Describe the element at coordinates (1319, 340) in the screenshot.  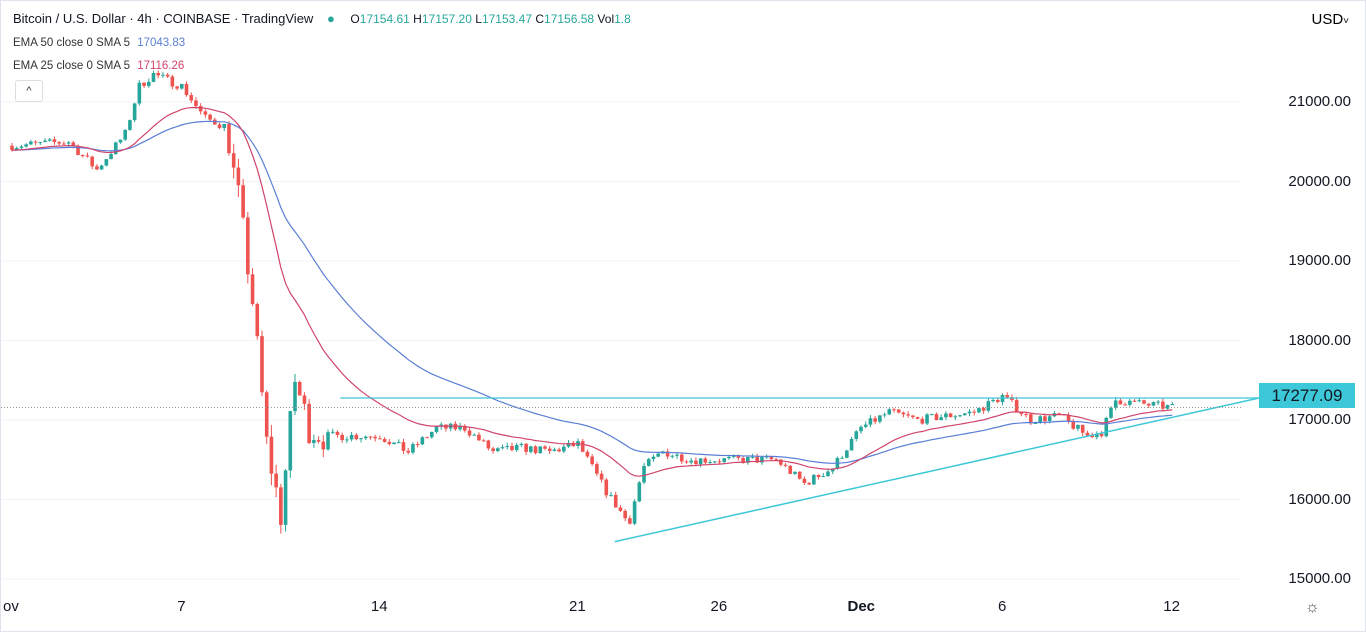
I see `y-tick-label: 18000.00` at that location.